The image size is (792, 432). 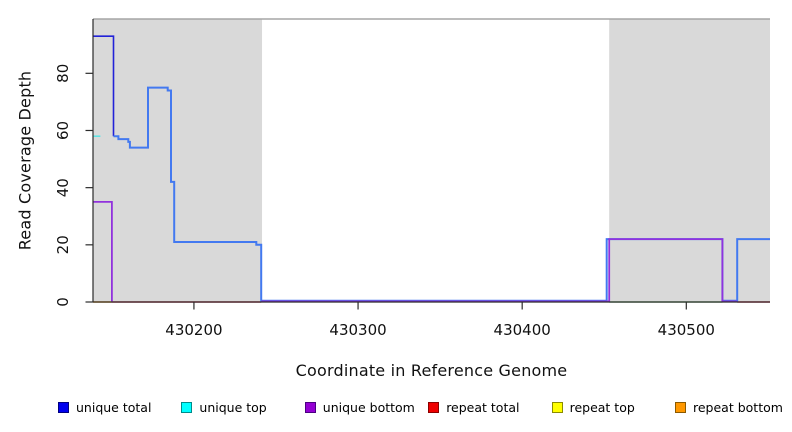 What do you see at coordinates (483, 407) in the screenshot?
I see `legend-label: repeat total` at bounding box center [483, 407].